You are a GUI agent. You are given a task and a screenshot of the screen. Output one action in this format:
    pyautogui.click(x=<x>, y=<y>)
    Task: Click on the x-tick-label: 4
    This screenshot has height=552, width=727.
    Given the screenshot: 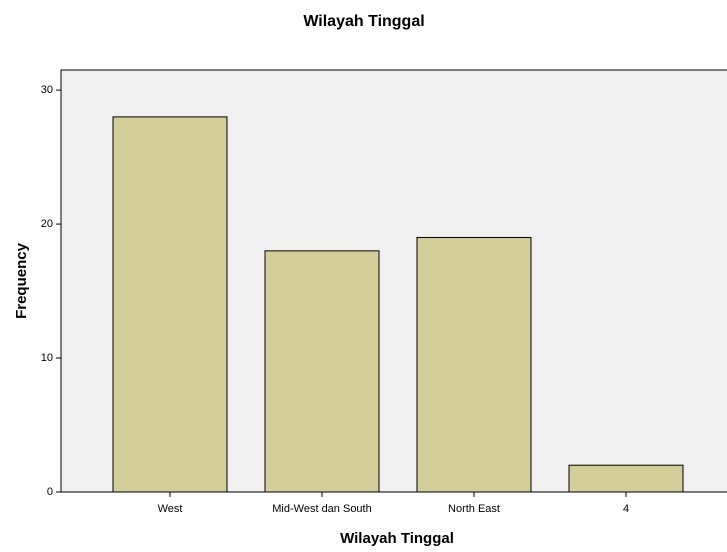 What is the action you would take?
    pyautogui.click(x=626, y=509)
    